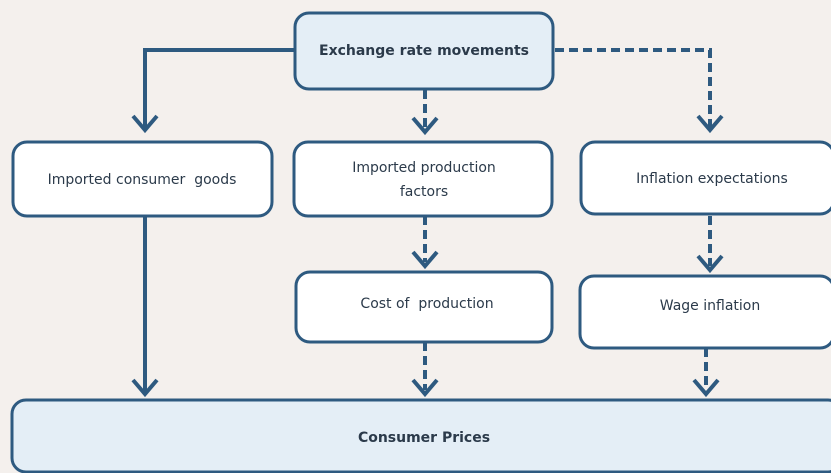 The image size is (831, 473). I want to click on node-label: Wage inflation, so click(710, 306).